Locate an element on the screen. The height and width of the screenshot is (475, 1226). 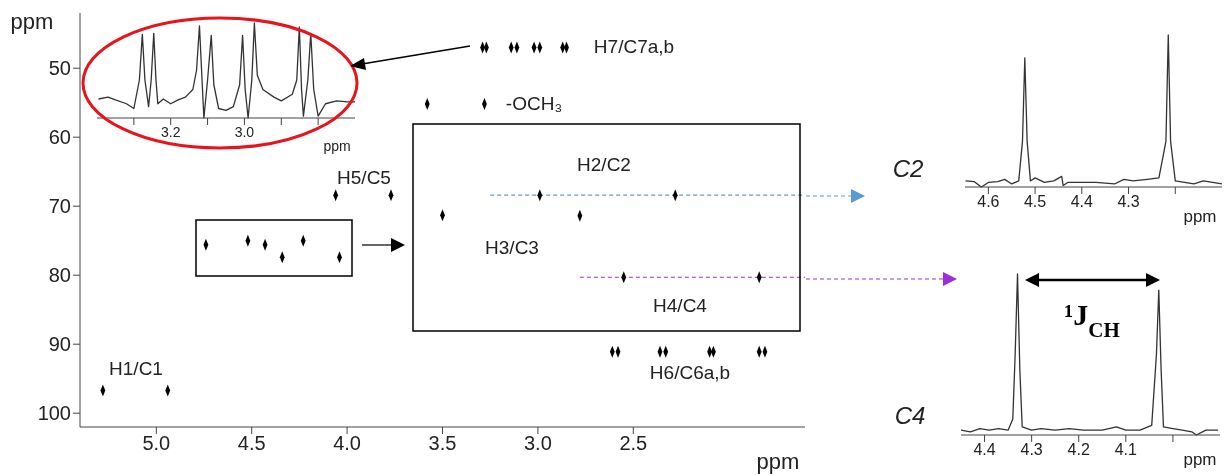
x-tick-label: 4.2 is located at coordinates (1078, 450).